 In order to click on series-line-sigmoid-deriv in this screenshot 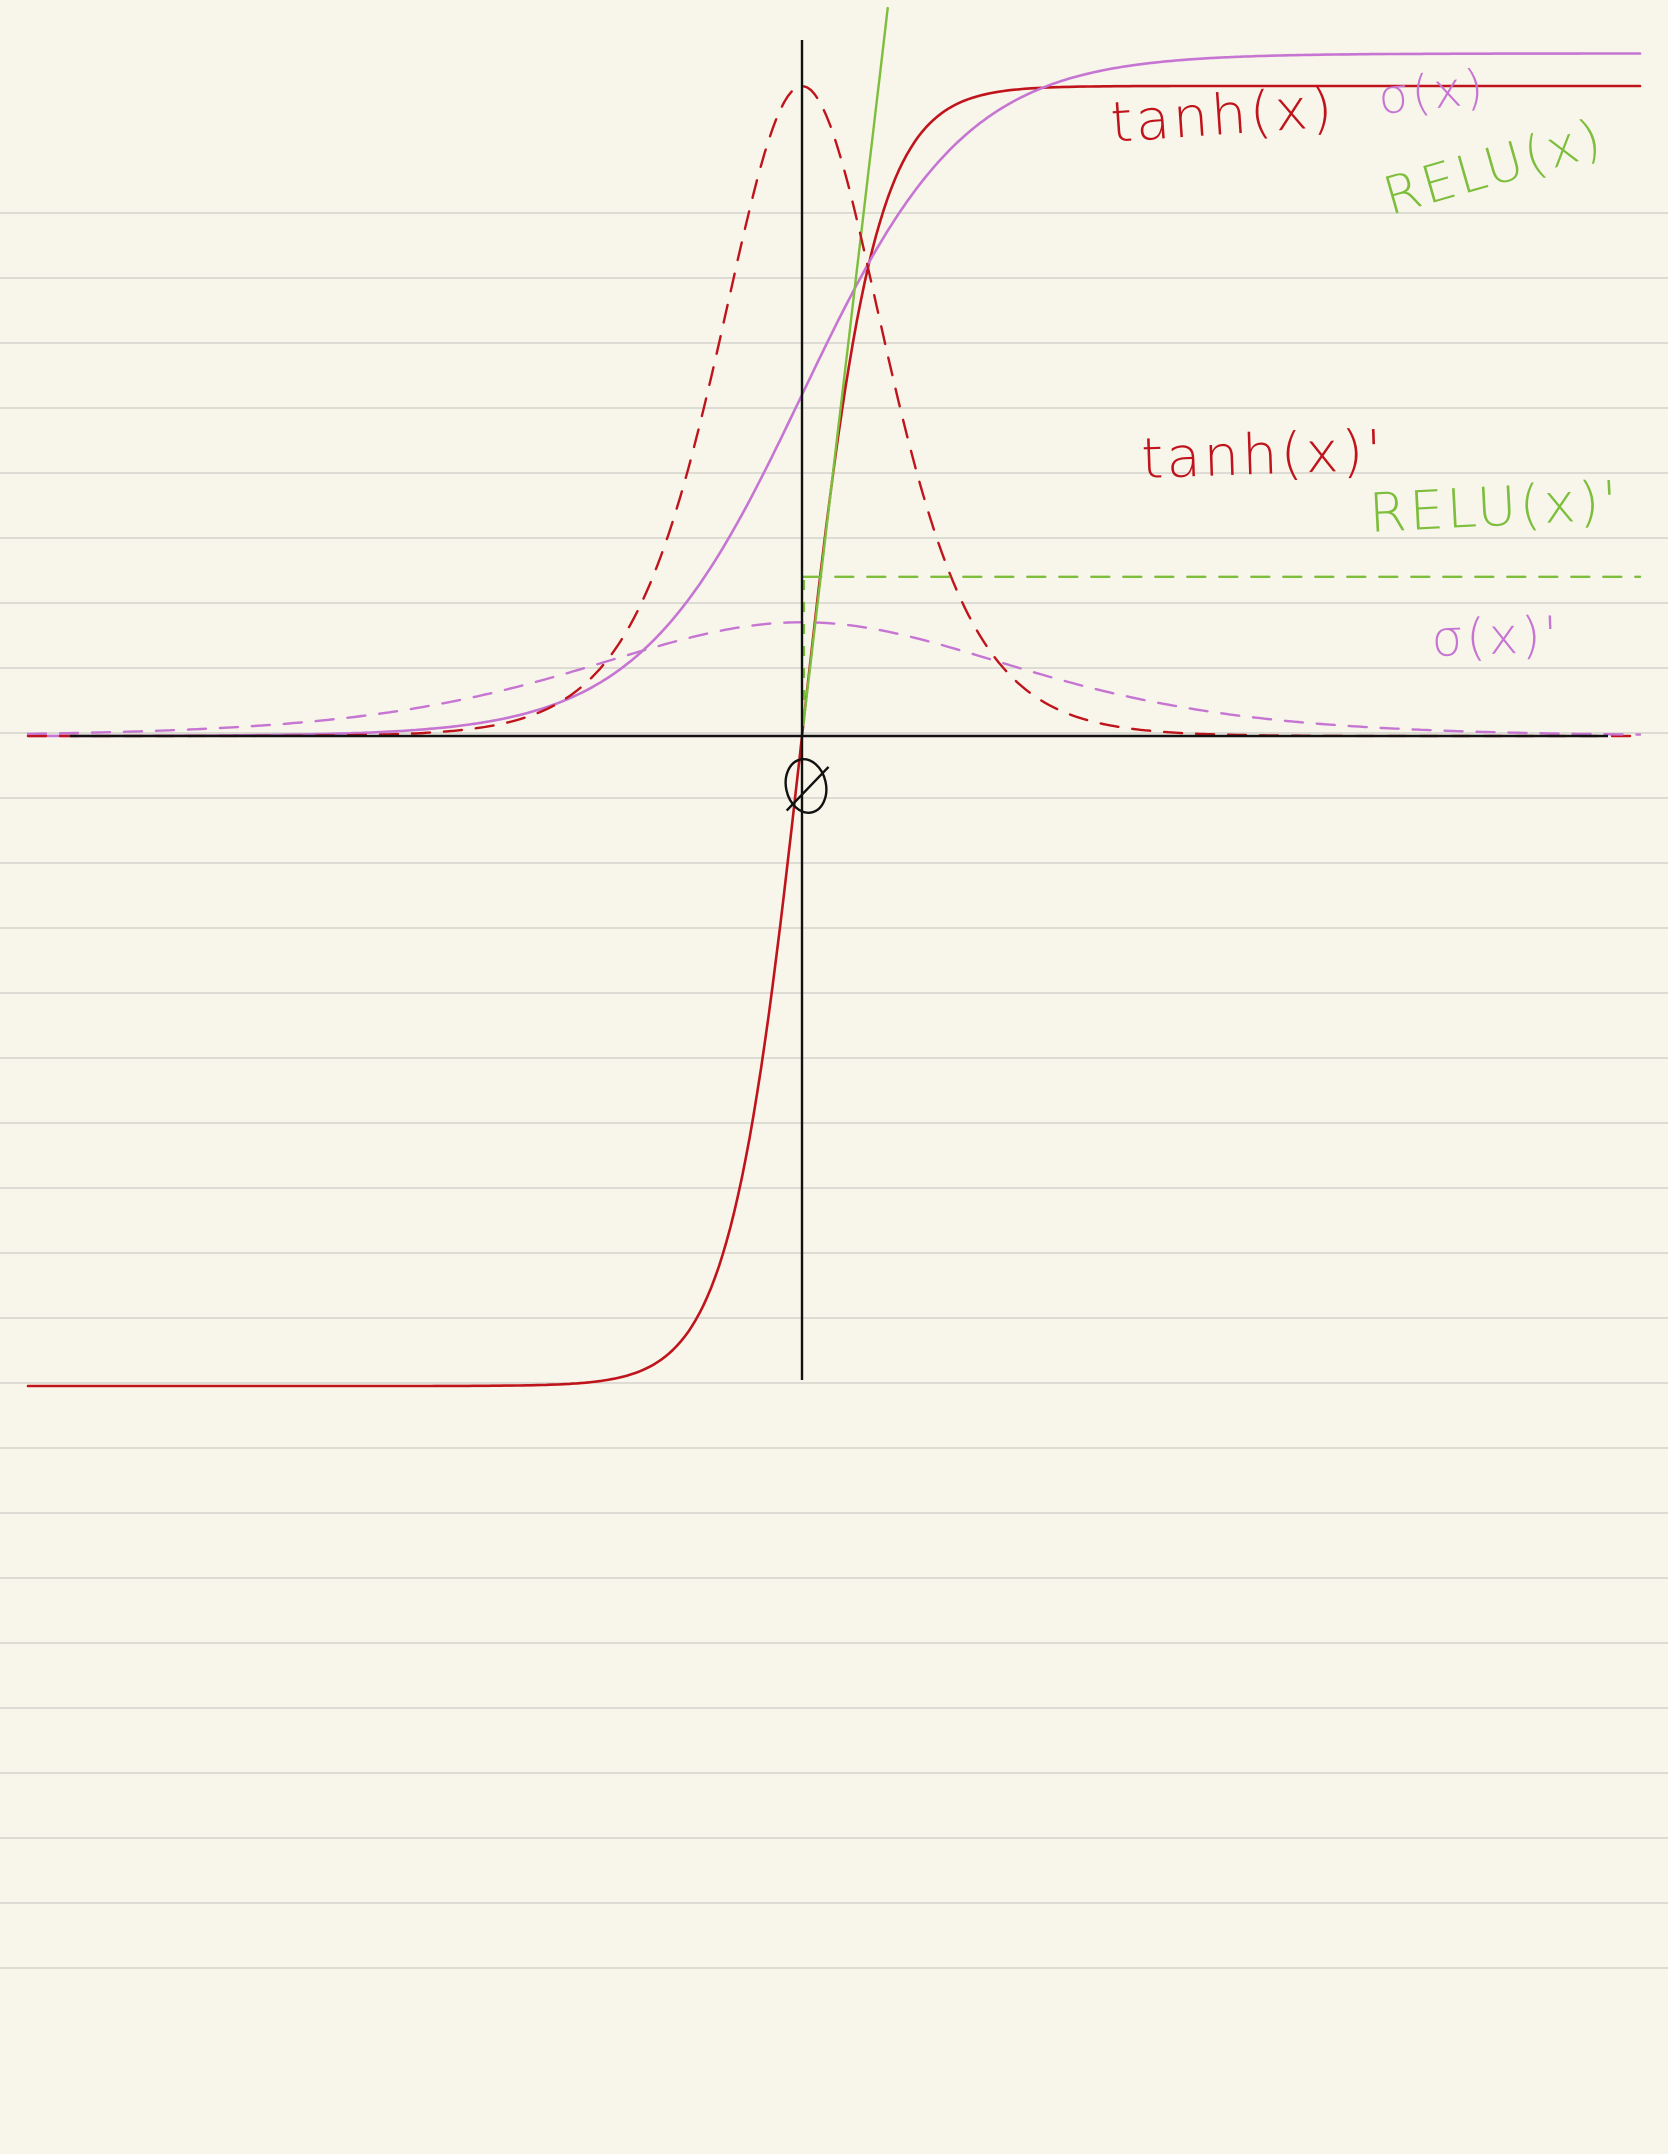, I will do `click(834, 678)`.